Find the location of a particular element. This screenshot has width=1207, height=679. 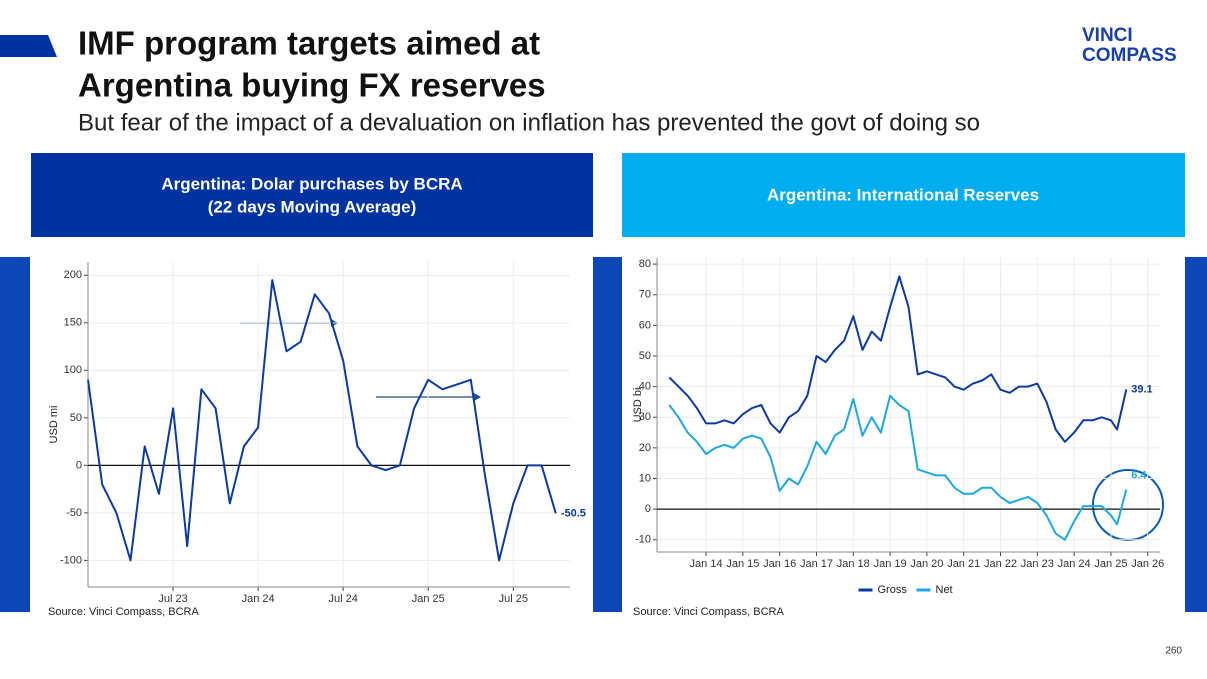

y-tick-label: 40 is located at coordinates (645, 387).